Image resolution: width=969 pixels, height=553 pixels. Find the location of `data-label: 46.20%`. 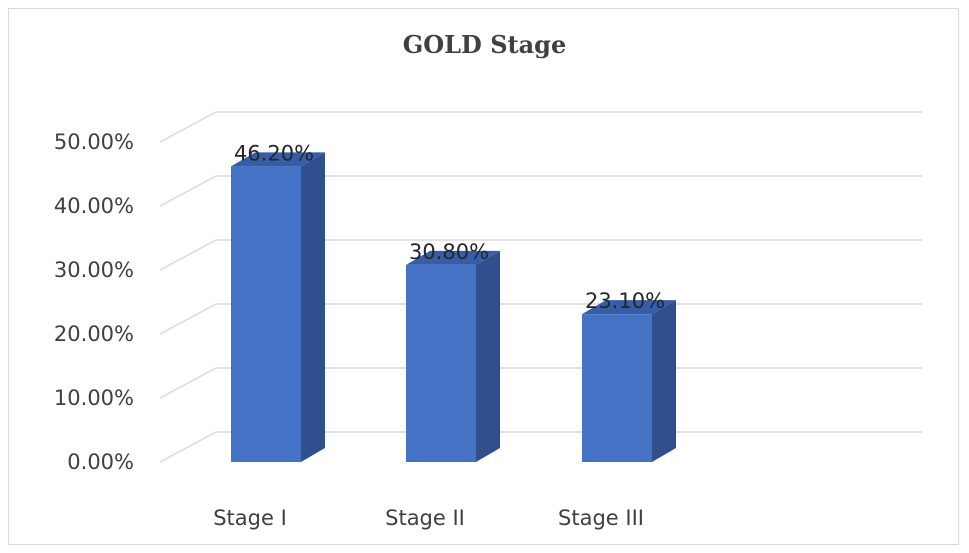

data-label: 46.20% is located at coordinates (274, 153).